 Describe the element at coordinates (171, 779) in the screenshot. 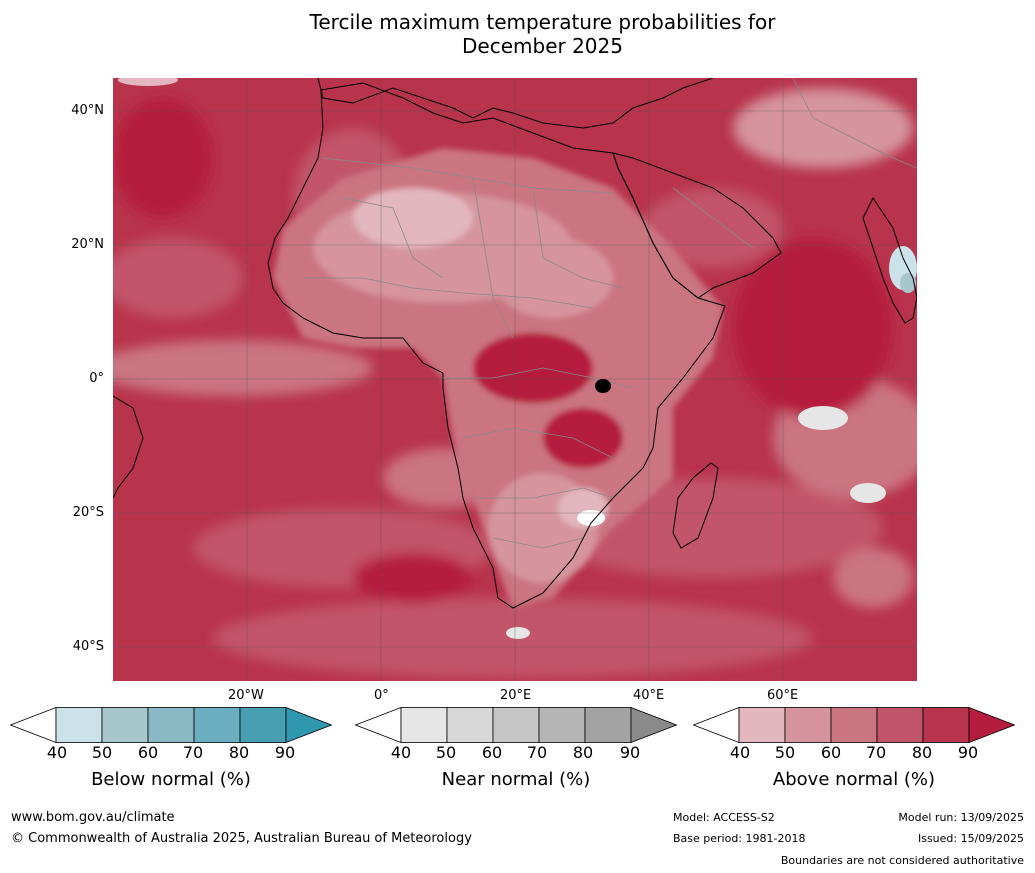

I see `below-normal-caption: Below normal (%)` at that location.